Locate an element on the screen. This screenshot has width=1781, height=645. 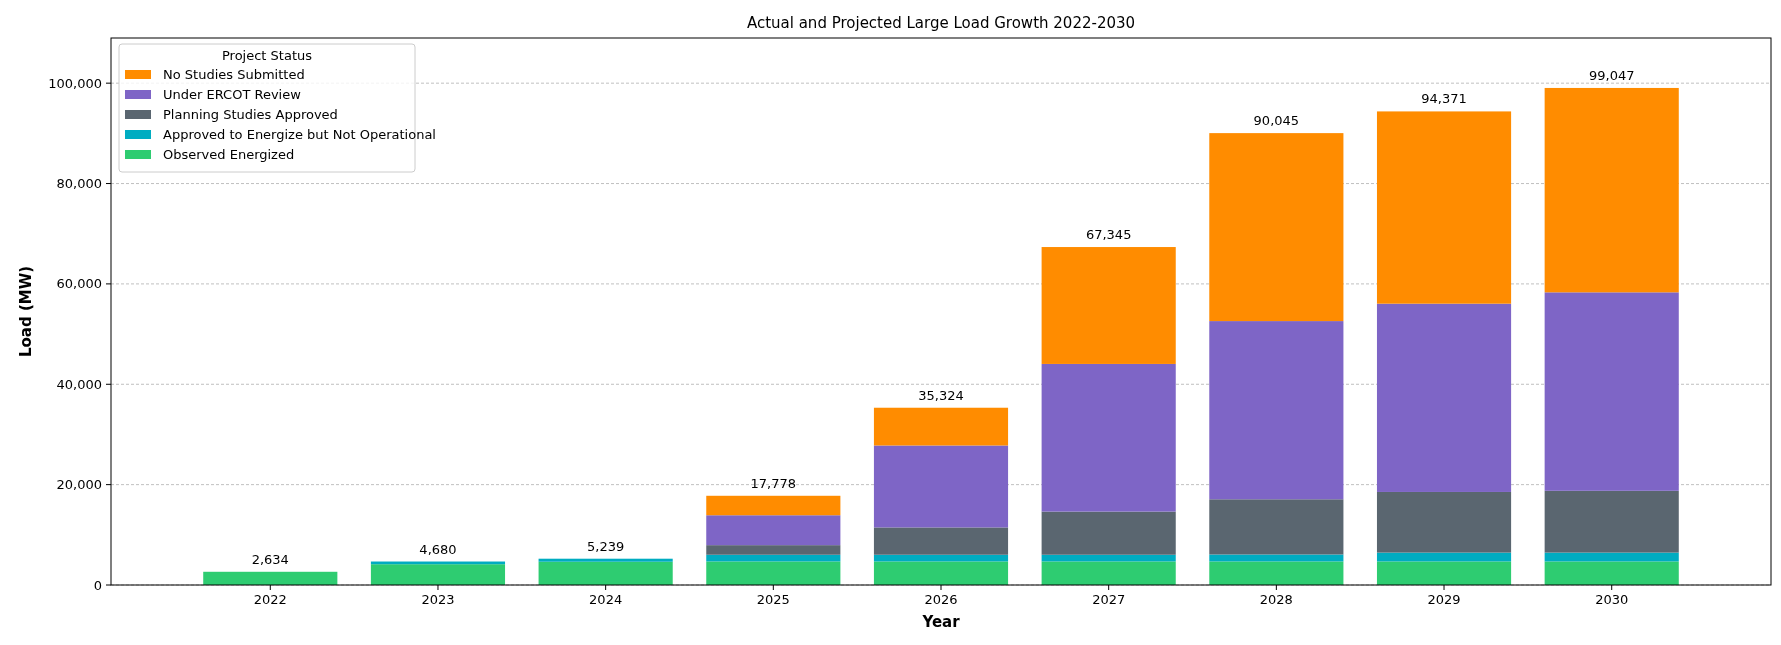
x-tick-label: 2023 is located at coordinates (438, 599).